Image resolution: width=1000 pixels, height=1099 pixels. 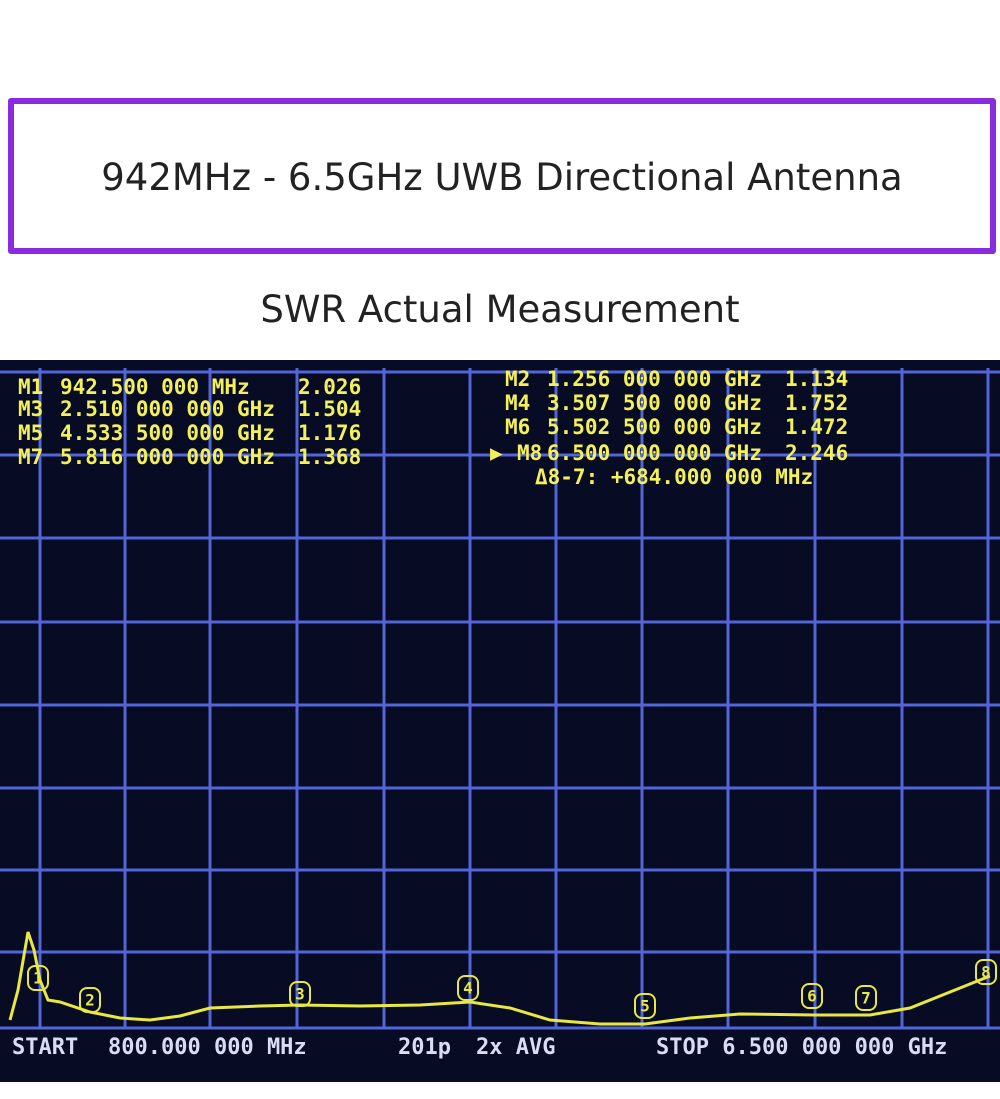 I want to click on marker-number: 8, so click(x=986, y=972).